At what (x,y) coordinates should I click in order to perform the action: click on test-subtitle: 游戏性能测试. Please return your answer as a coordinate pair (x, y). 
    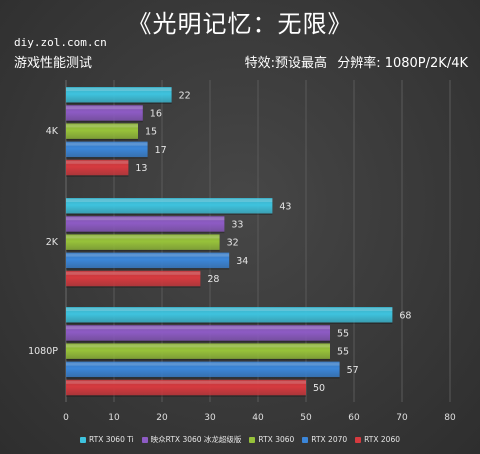
    Looking at the image, I should click on (53, 63).